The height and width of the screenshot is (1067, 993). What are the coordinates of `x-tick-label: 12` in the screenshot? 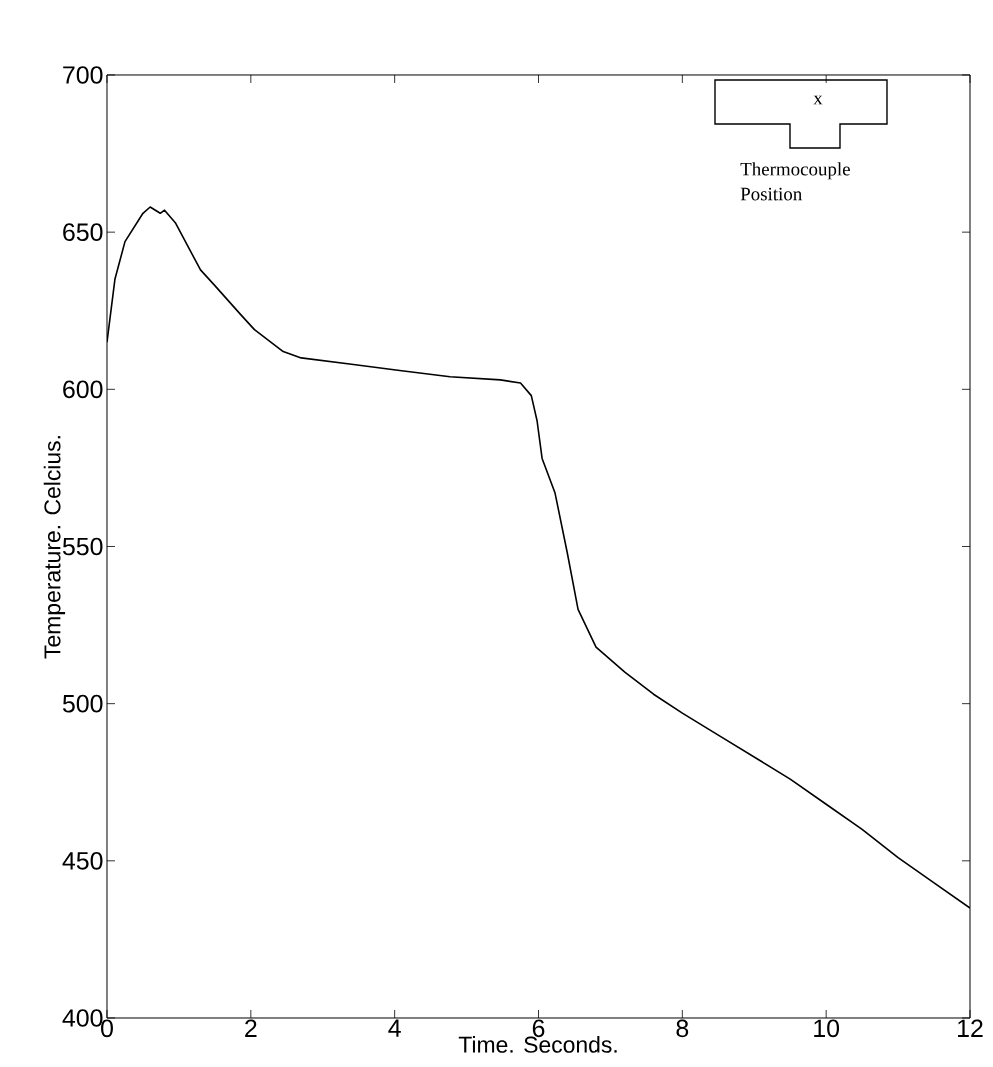 It's located at (970, 1028).